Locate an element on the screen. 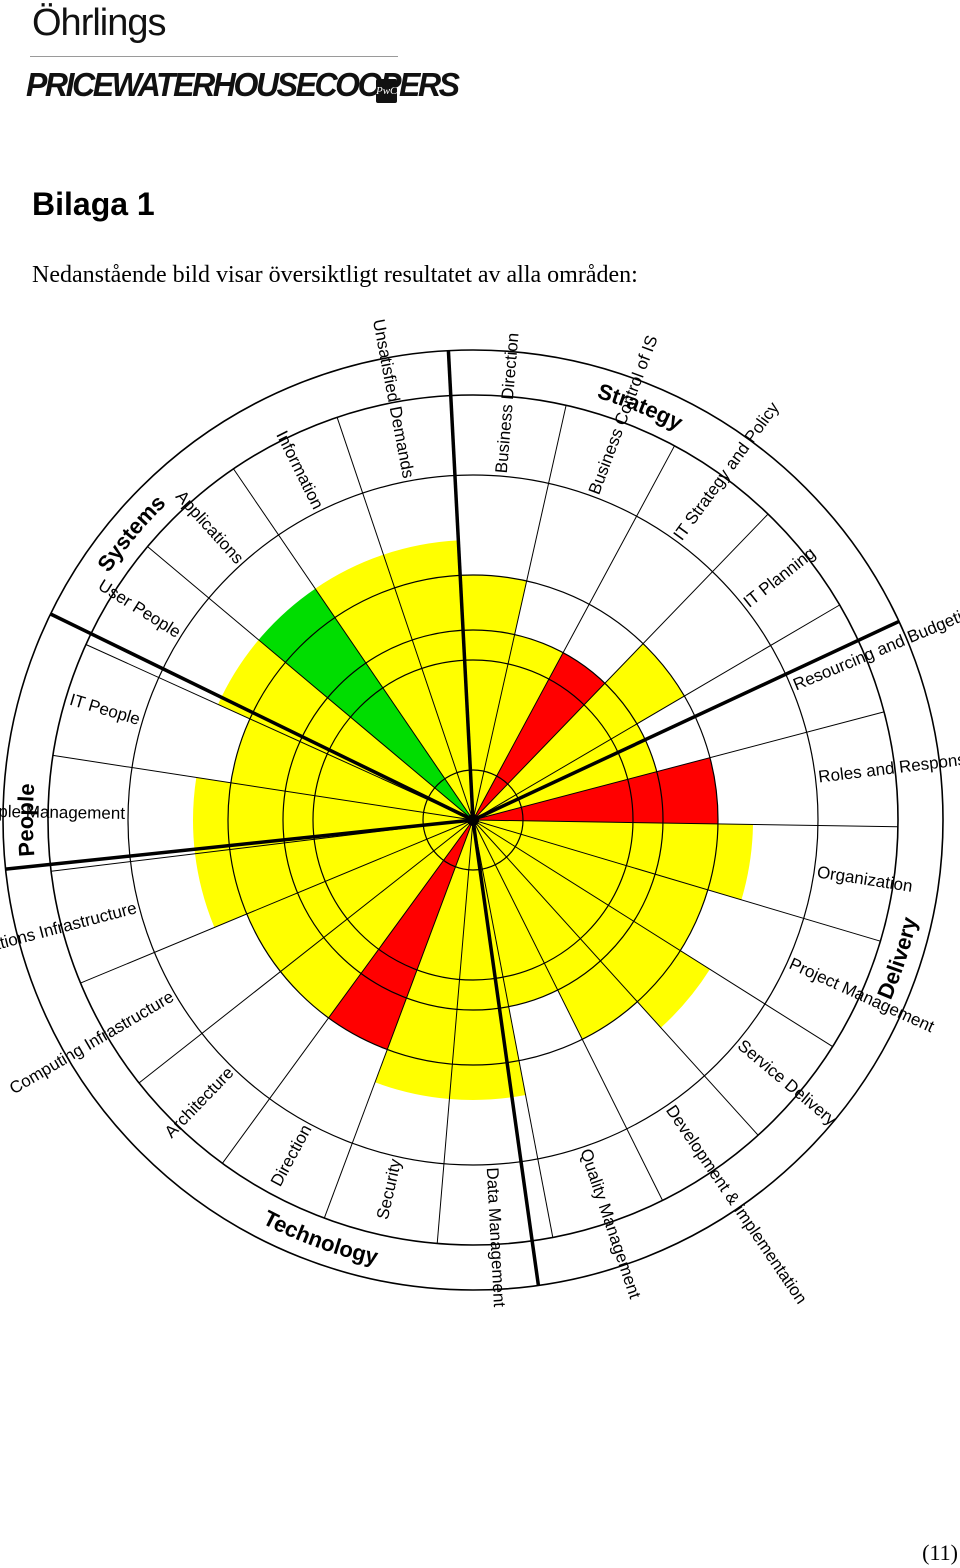 The image size is (960, 1568). wheel-center is located at coordinates (473, 820).